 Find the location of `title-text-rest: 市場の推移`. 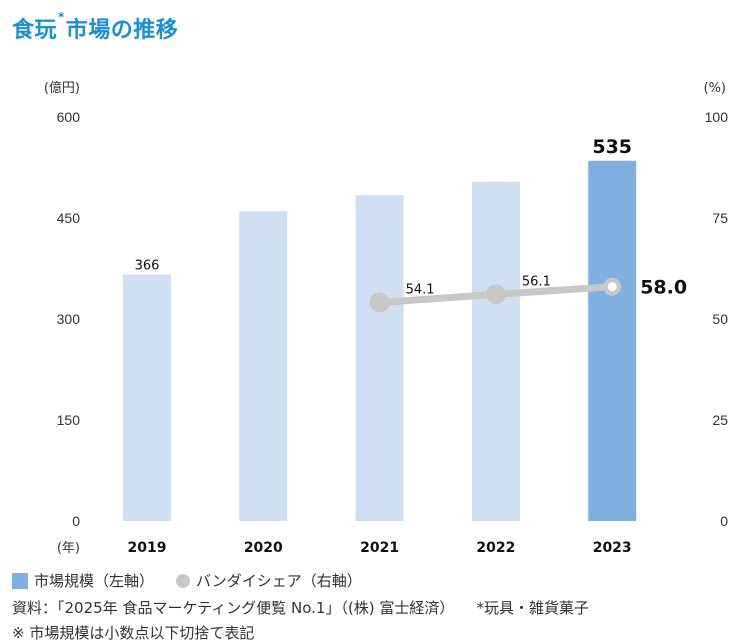

title-text-rest: 市場の推移 is located at coordinates (122, 30).